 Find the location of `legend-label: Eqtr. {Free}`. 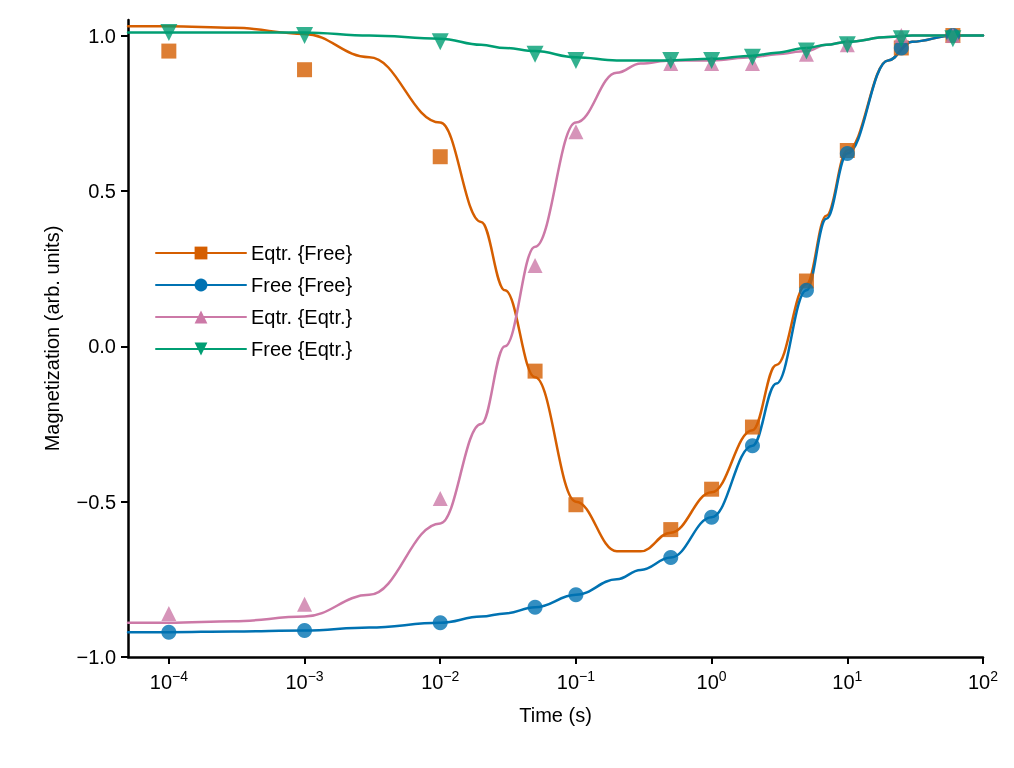

legend-label: Eqtr. {Free} is located at coordinates (302, 253).